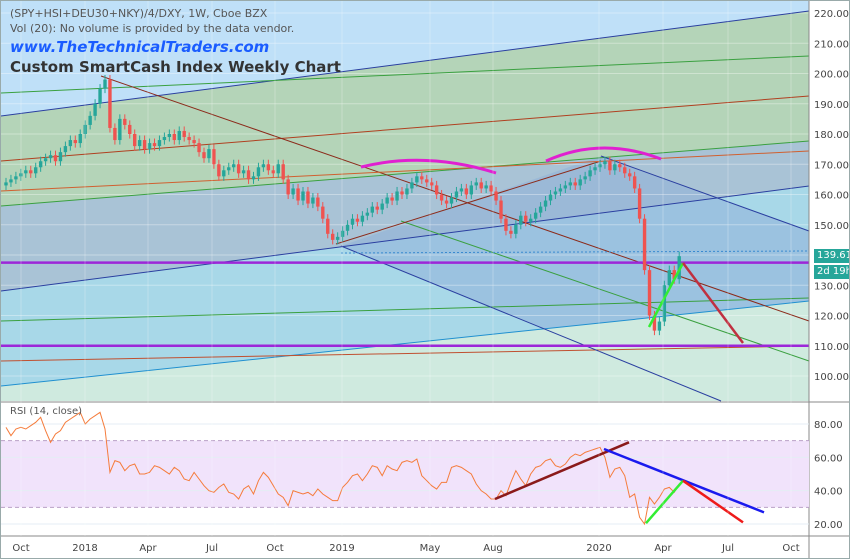 Image resolution: width=850 pixels, height=559 pixels. I want to click on head-shoulder-arc, so click(428, 166).